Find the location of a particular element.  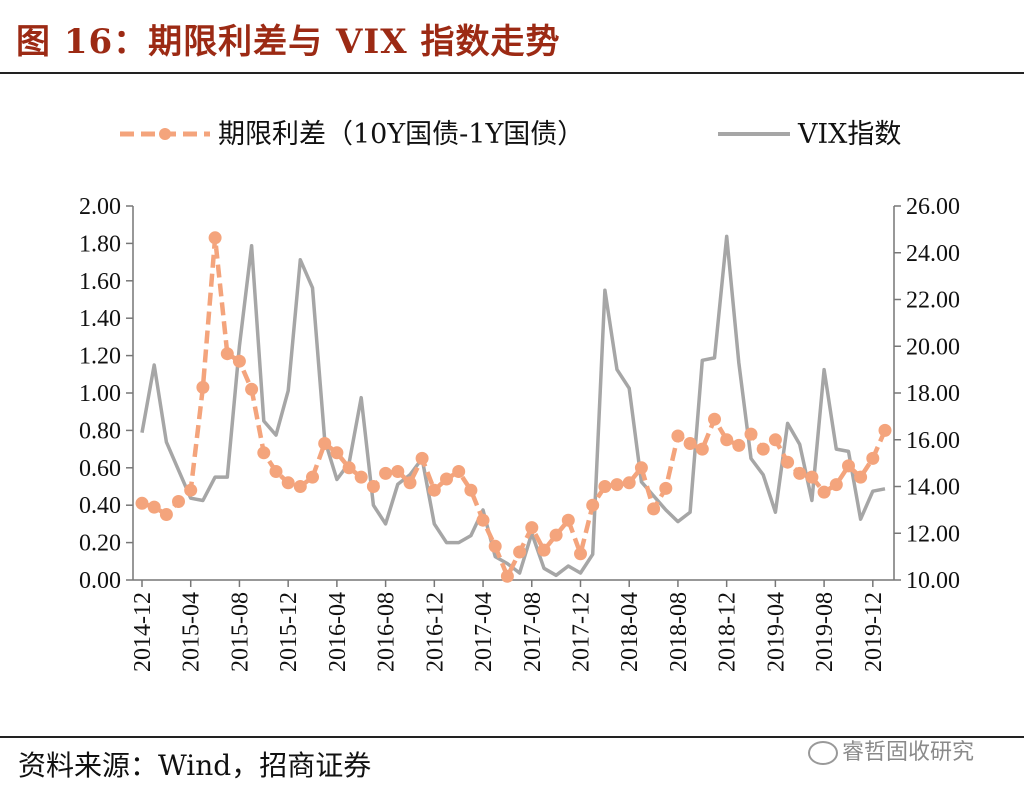

y-left-tick-label: 0.00 is located at coordinates (100, 581).